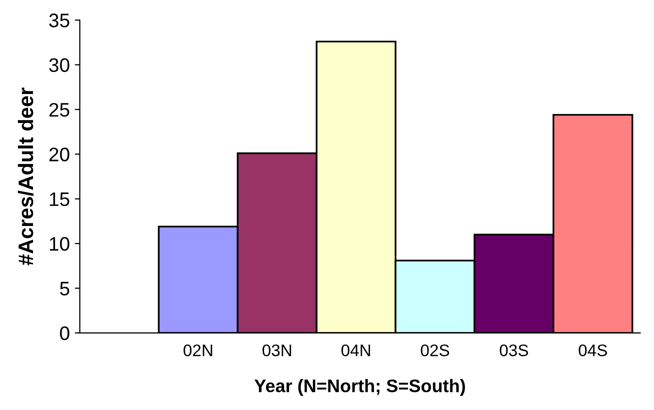  I want to click on y-tick-label: 35, so click(59, 21).